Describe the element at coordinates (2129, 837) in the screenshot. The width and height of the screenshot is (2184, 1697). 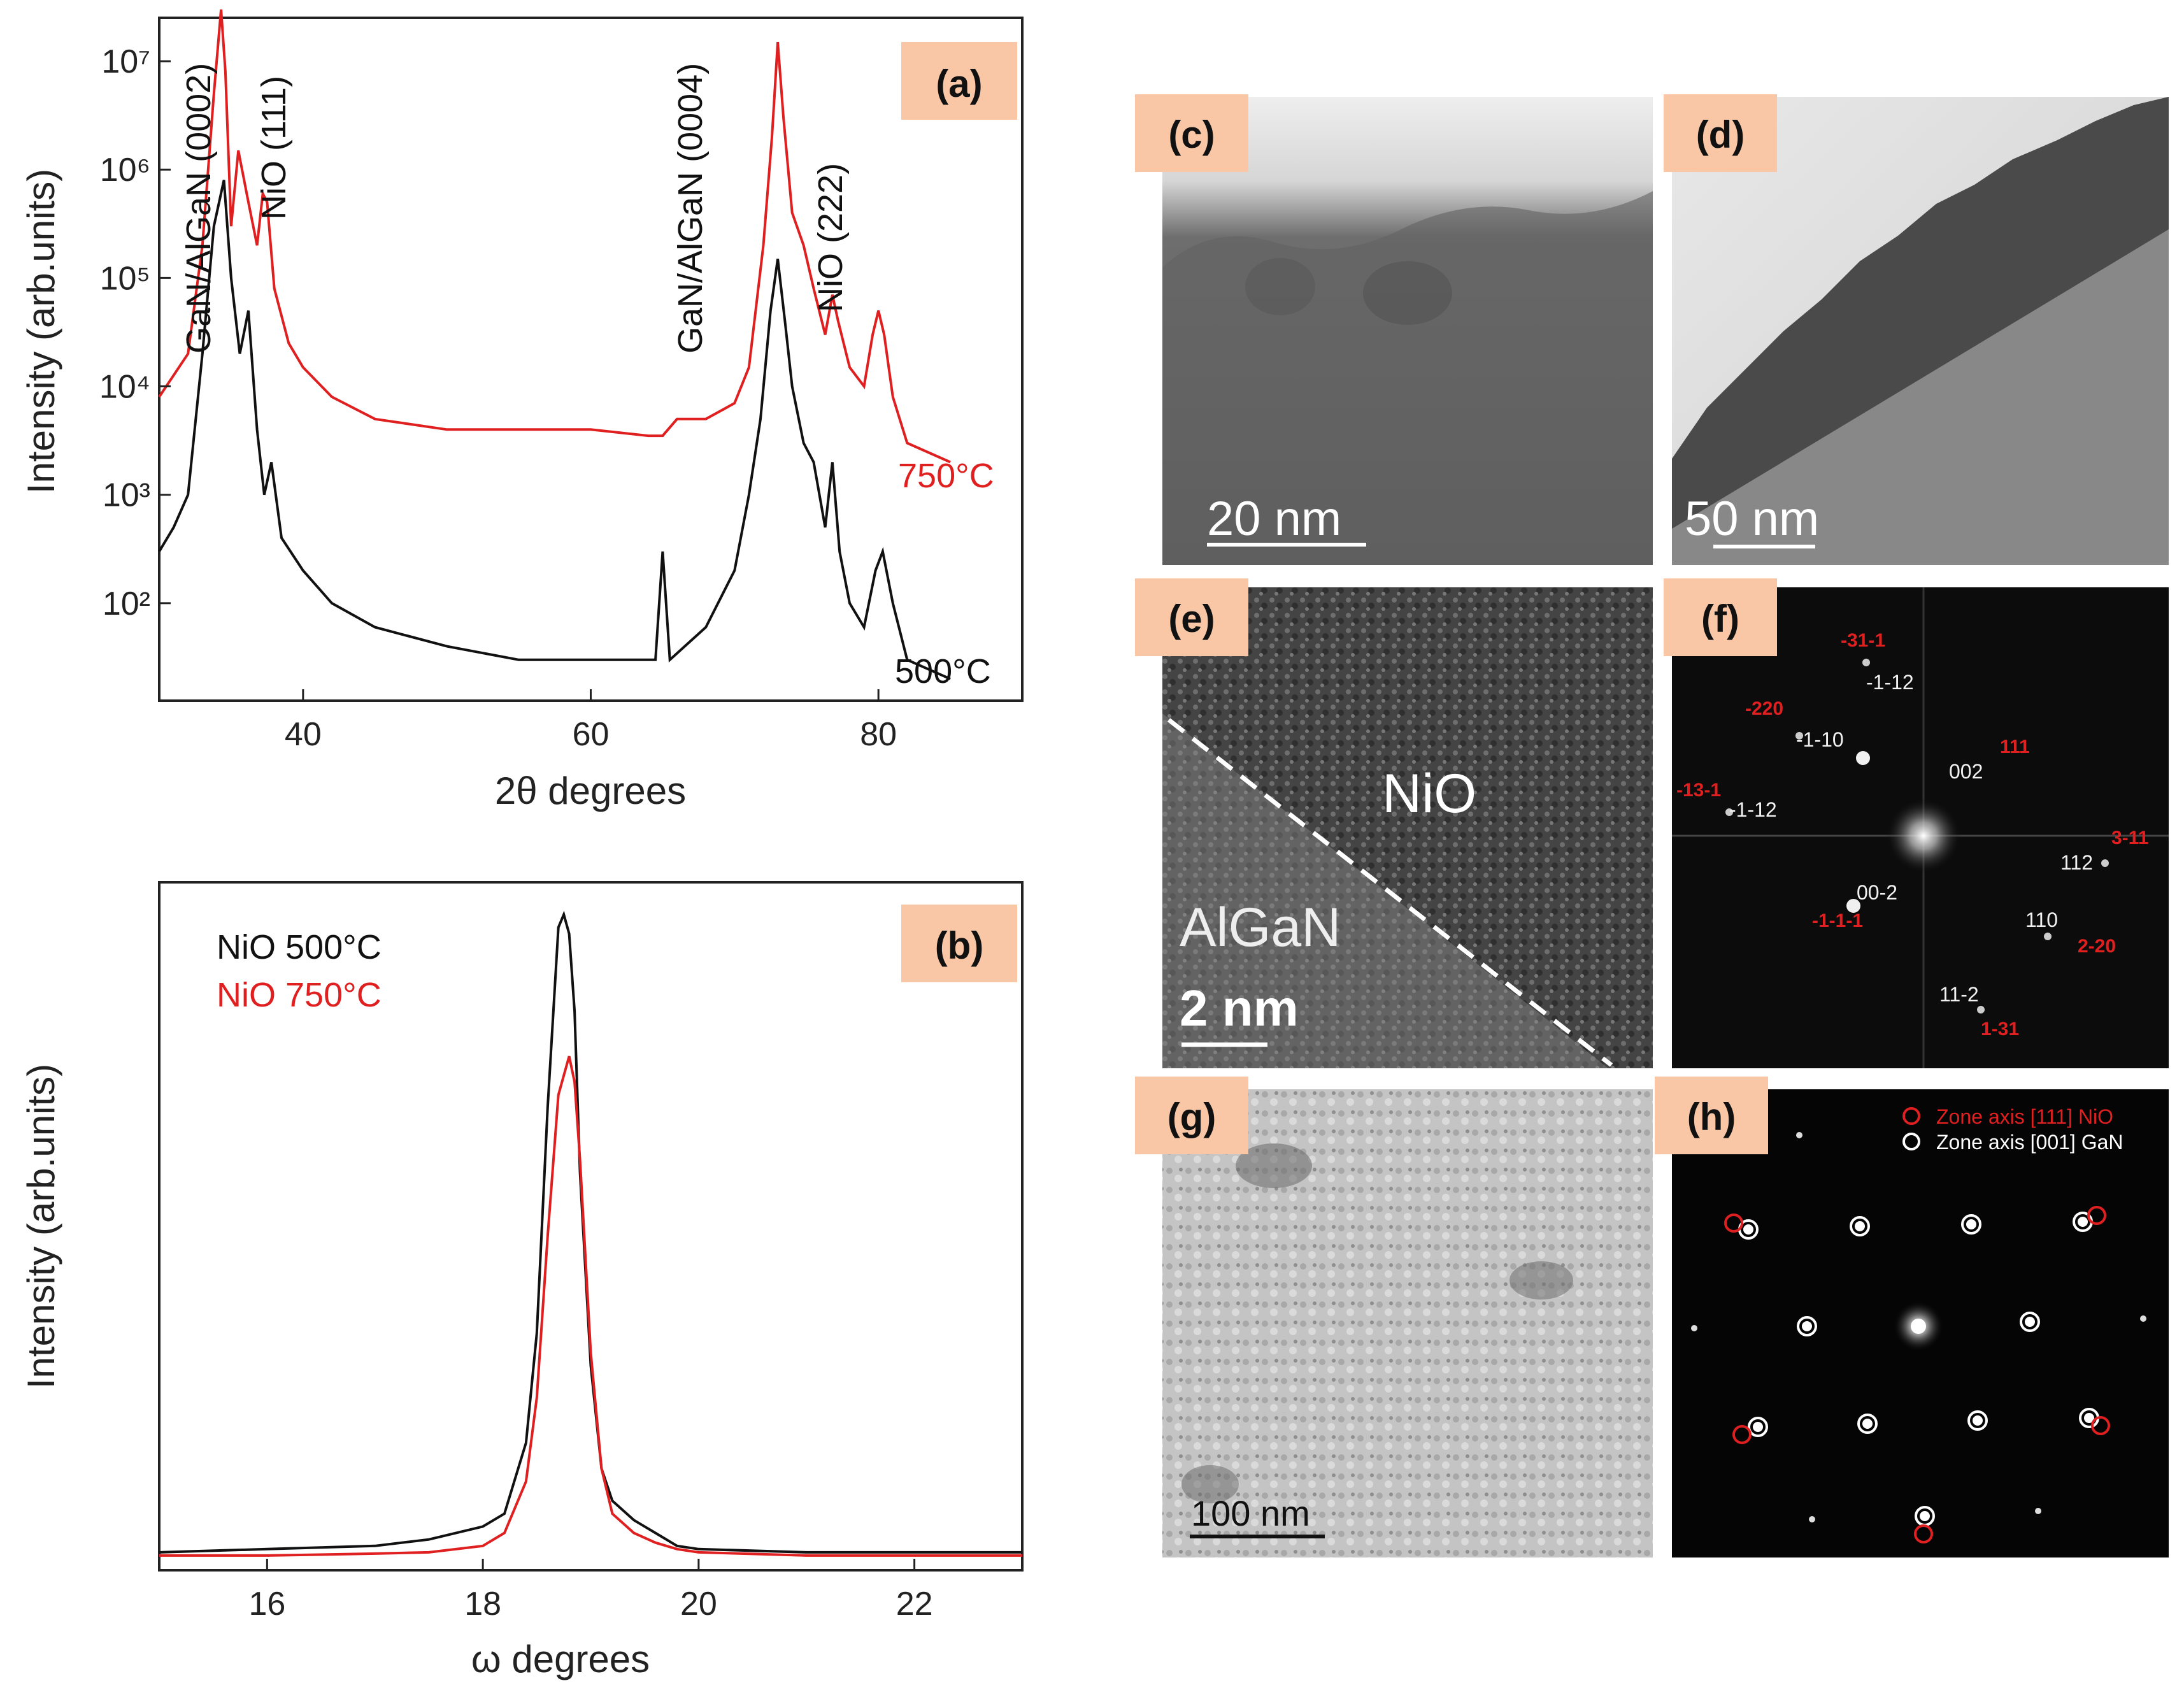
I see `fft-index-red: 3-11` at that location.